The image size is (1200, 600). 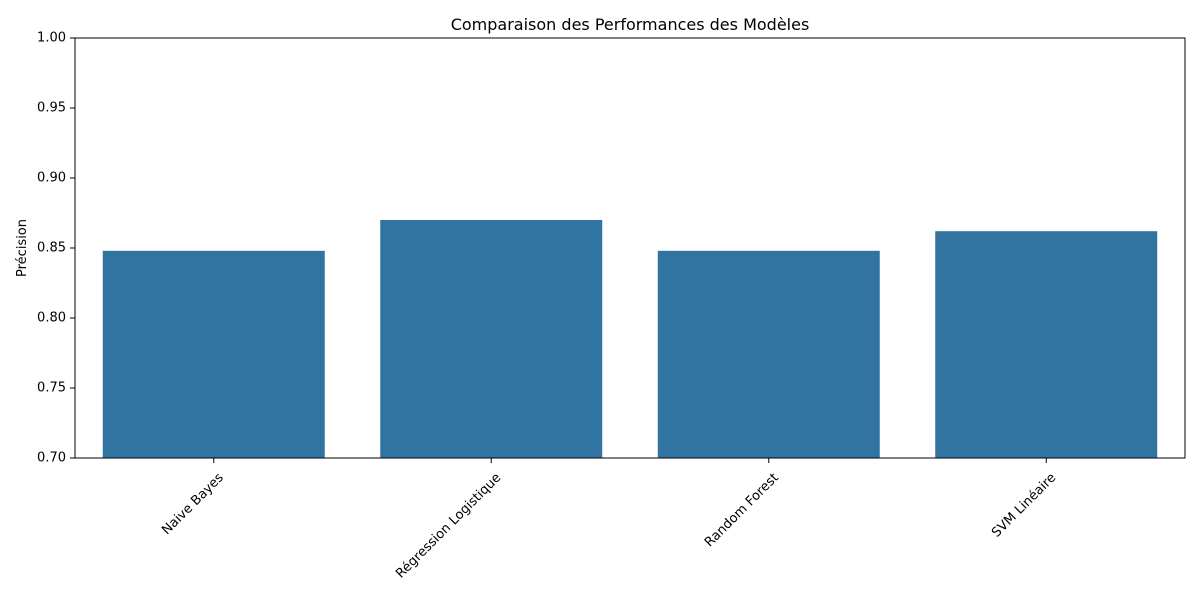 I want to click on y-tick-label-3: 0.85, so click(x=51, y=248).